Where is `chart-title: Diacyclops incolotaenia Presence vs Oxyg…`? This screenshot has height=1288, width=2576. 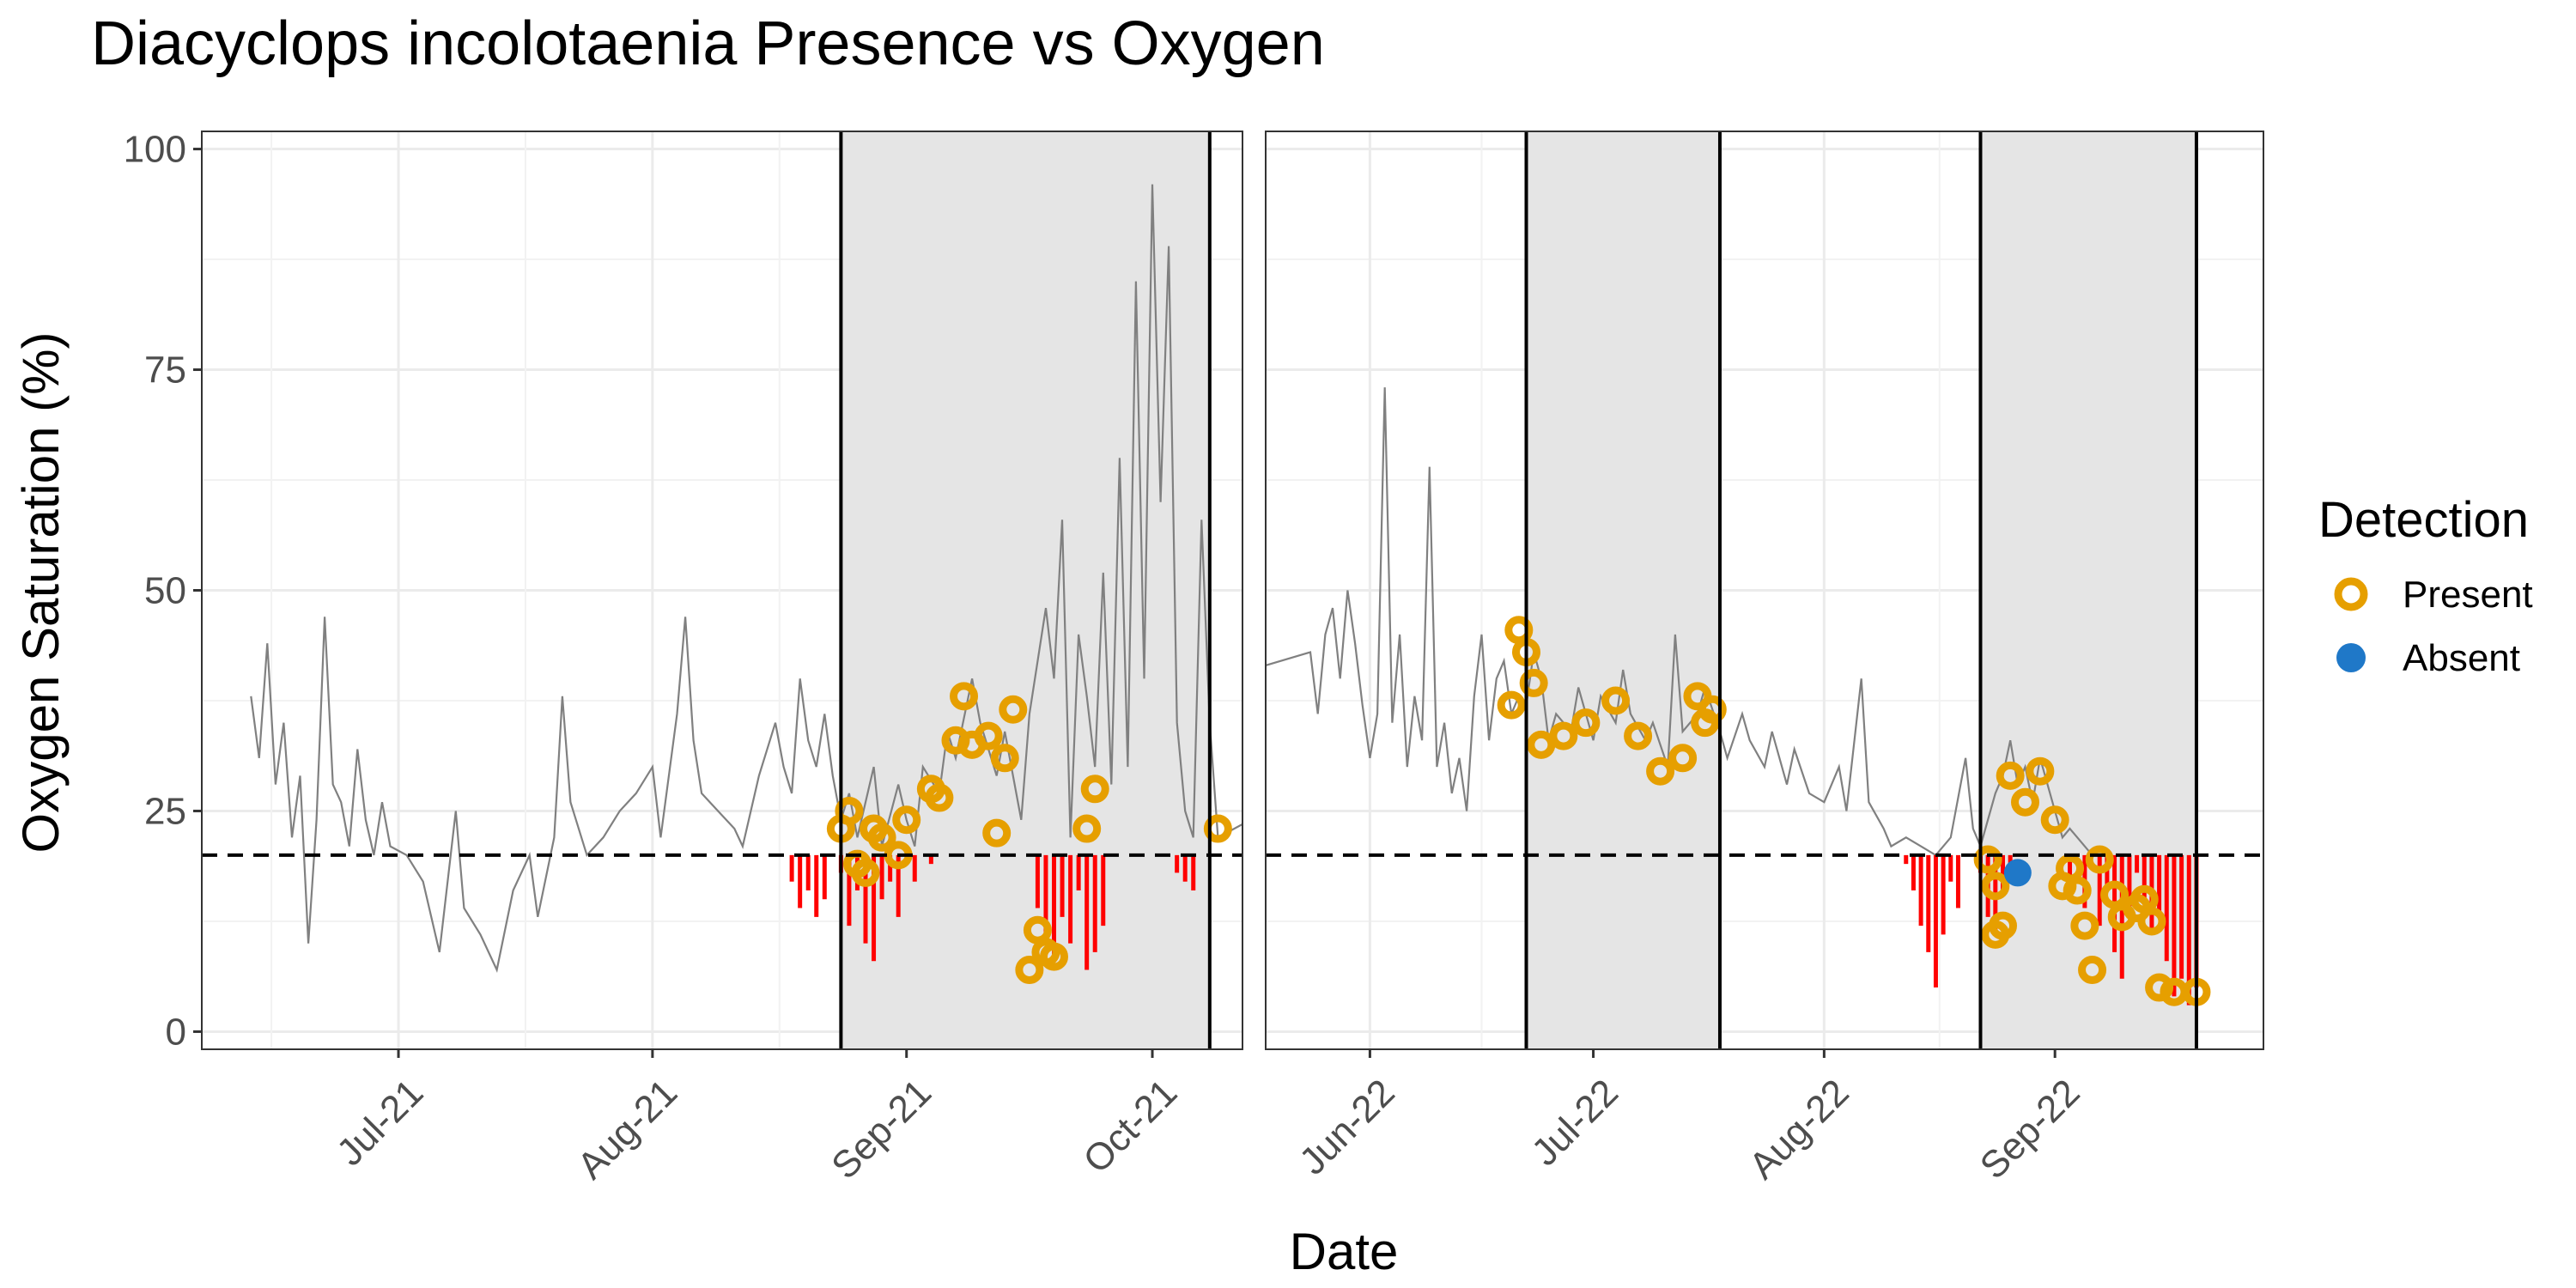
chart-title: Diacyclops incolotaenia Presence vs Oxyg… is located at coordinates (708, 44).